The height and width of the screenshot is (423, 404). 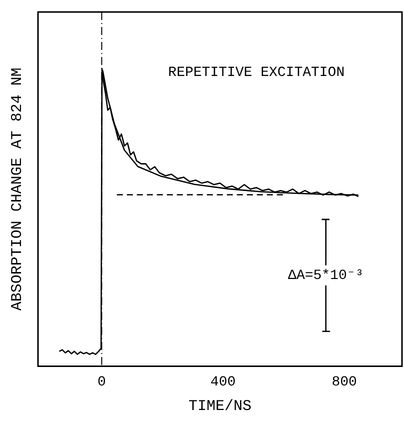 What do you see at coordinates (344, 382) in the screenshot?
I see `x-tick-label: 800` at bounding box center [344, 382].